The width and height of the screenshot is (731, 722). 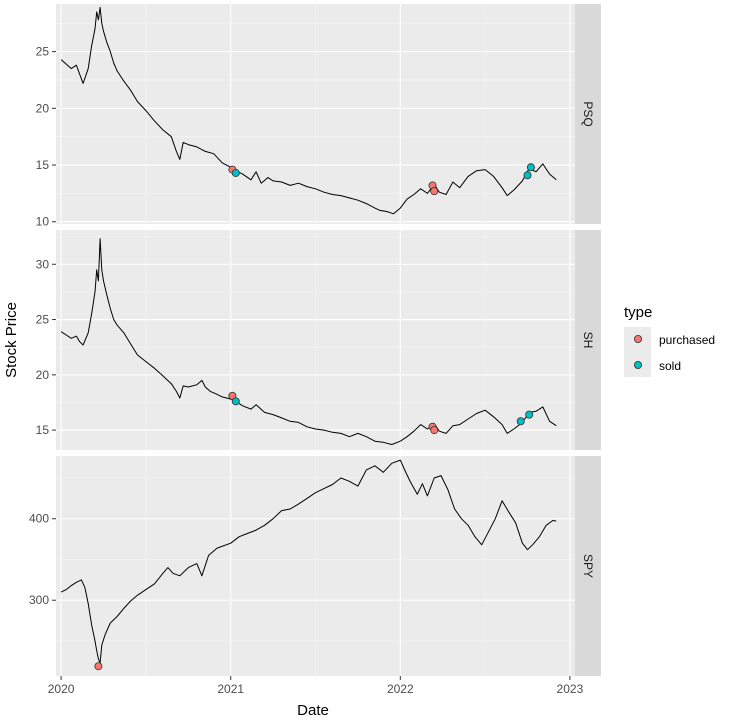 What do you see at coordinates (637, 364) in the screenshot?
I see `legend-key-sold` at bounding box center [637, 364].